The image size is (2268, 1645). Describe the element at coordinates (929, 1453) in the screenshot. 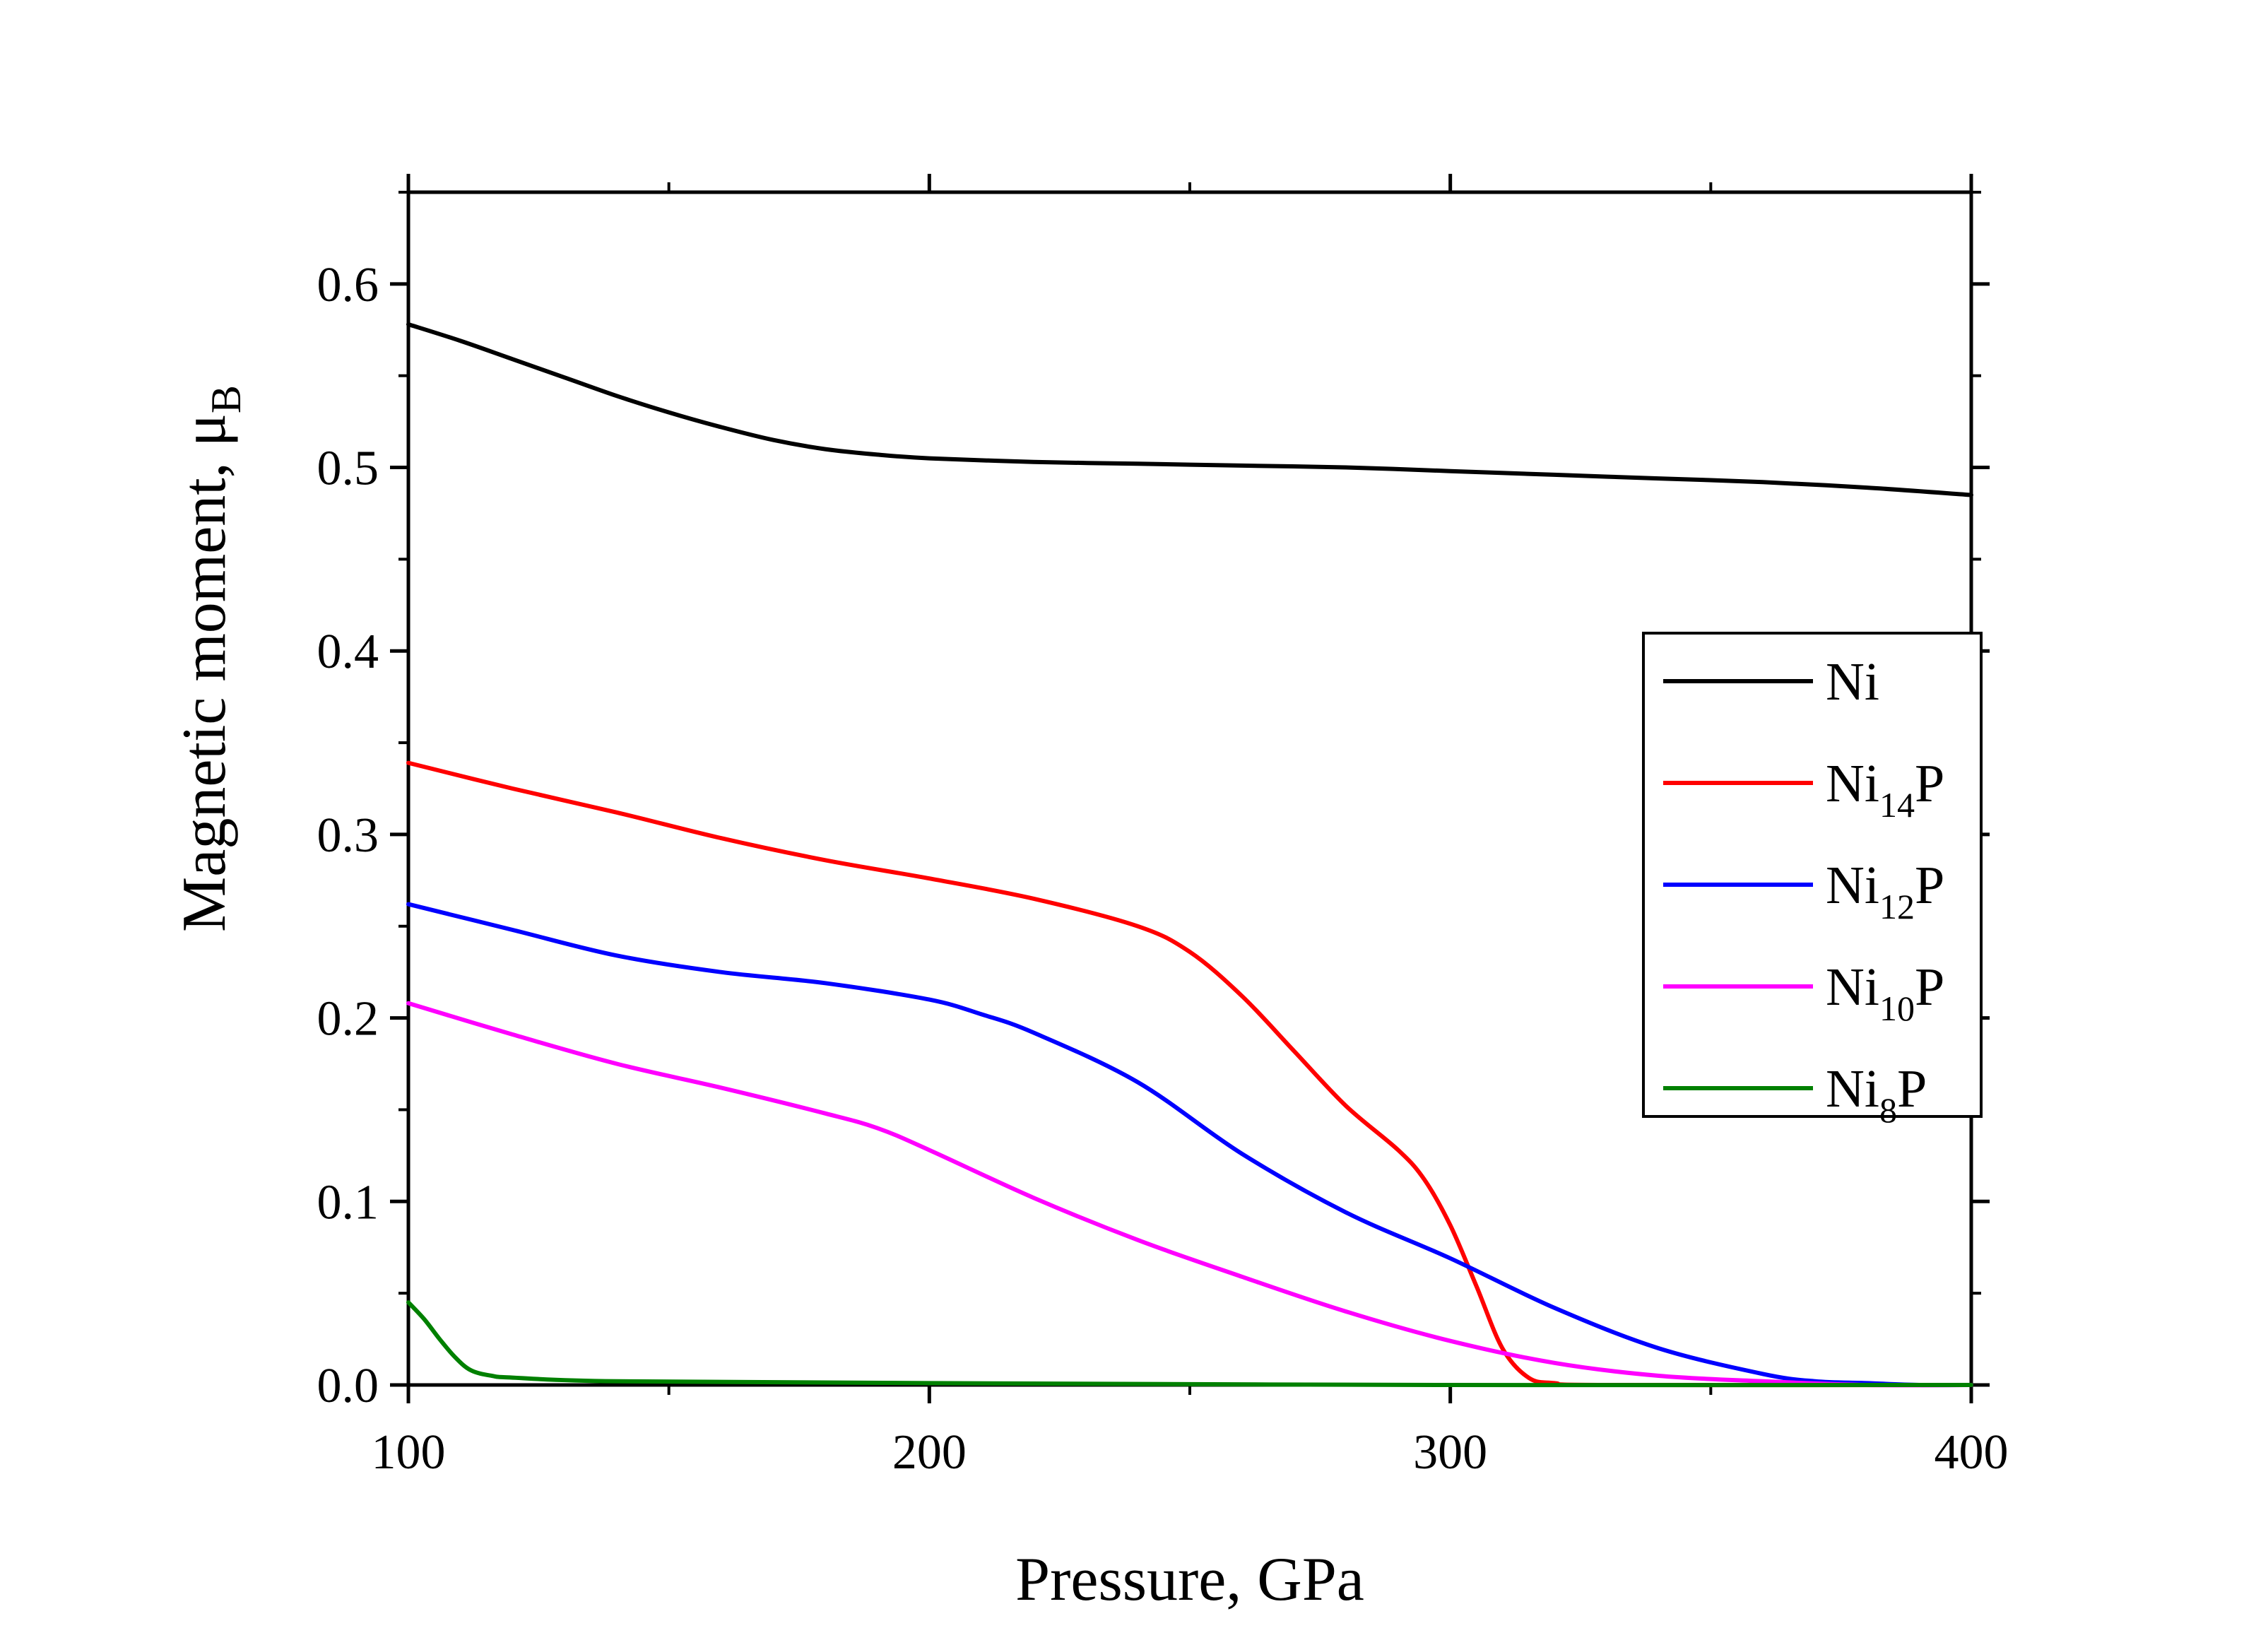

I see `x-tick-label: 200` at that location.